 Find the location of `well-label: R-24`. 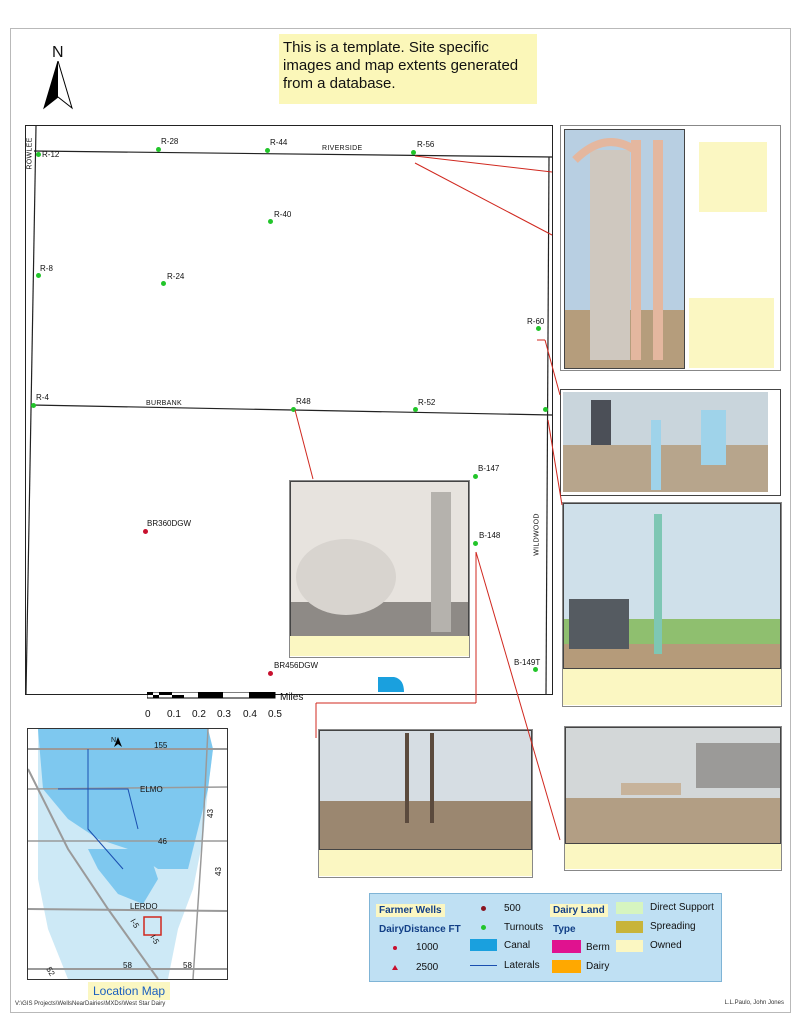

well-label: R-24 is located at coordinates (176, 276).